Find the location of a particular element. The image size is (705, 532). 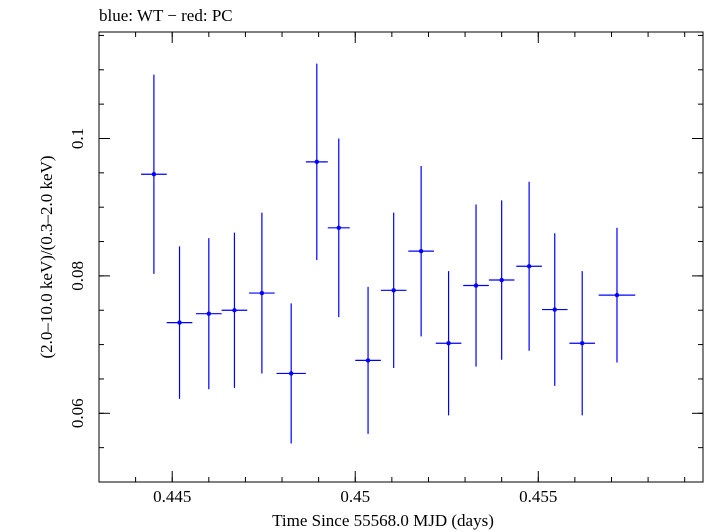

x-tick-label: 0.445 is located at coordinates (172, 496).